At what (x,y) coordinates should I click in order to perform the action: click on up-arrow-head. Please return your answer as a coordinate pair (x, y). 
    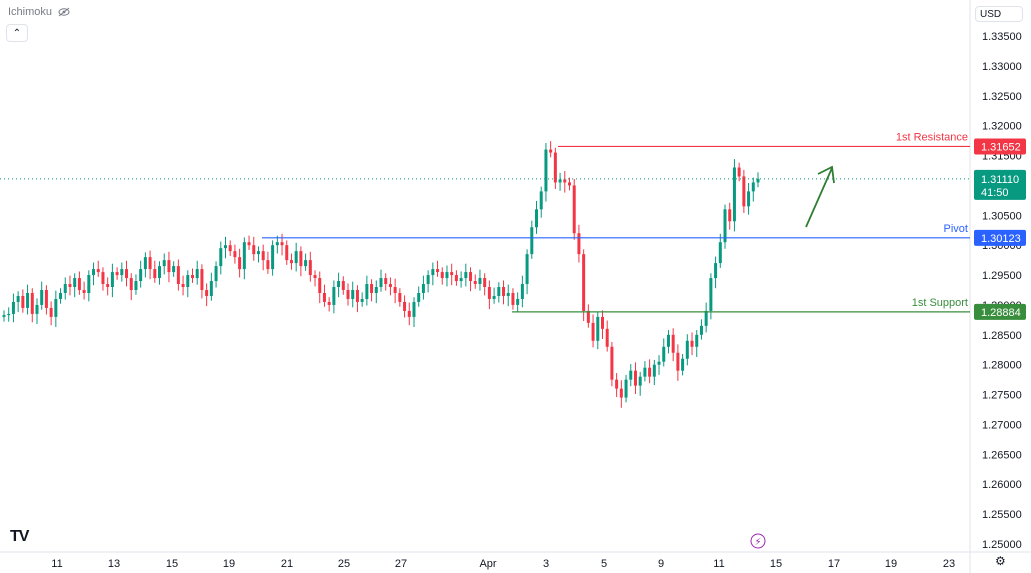
    Looking at the image, I should click on (826, 174).